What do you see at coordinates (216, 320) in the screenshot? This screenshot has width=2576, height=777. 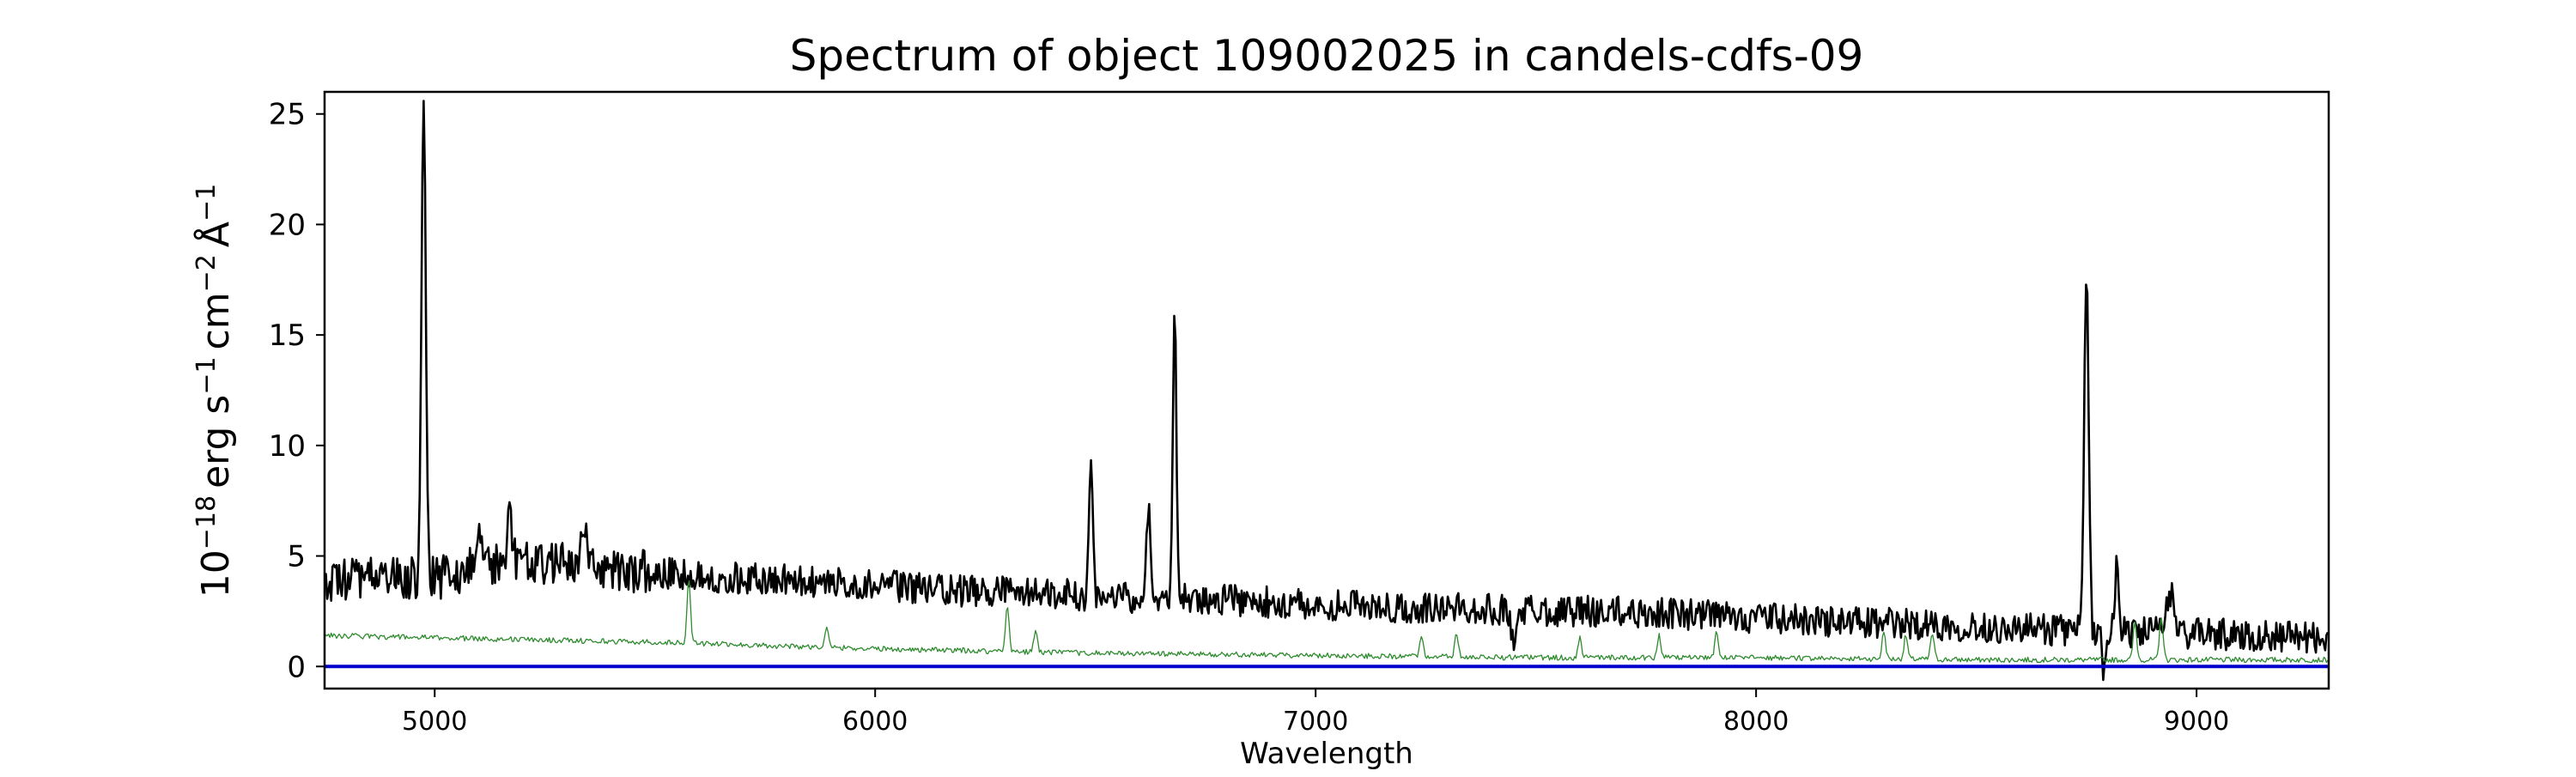 I see `y-label-cm: cm` at bounding box center [216, 320].